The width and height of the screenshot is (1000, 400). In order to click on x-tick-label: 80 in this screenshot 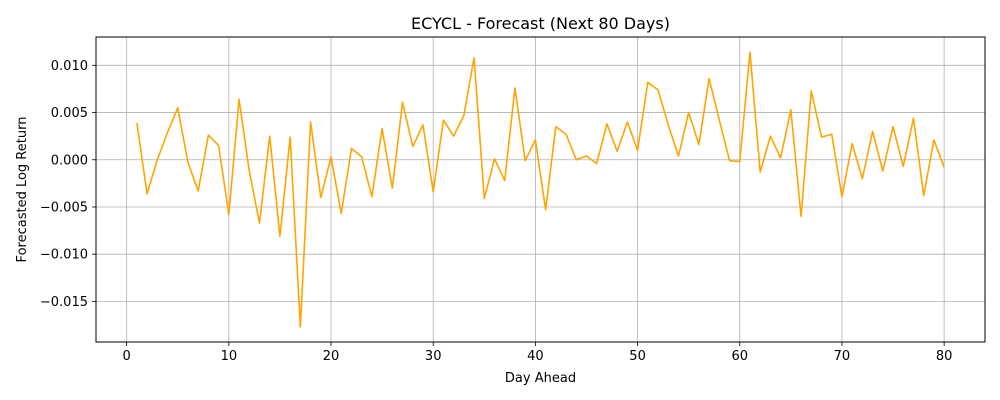, I will do `click(944, 356)`.